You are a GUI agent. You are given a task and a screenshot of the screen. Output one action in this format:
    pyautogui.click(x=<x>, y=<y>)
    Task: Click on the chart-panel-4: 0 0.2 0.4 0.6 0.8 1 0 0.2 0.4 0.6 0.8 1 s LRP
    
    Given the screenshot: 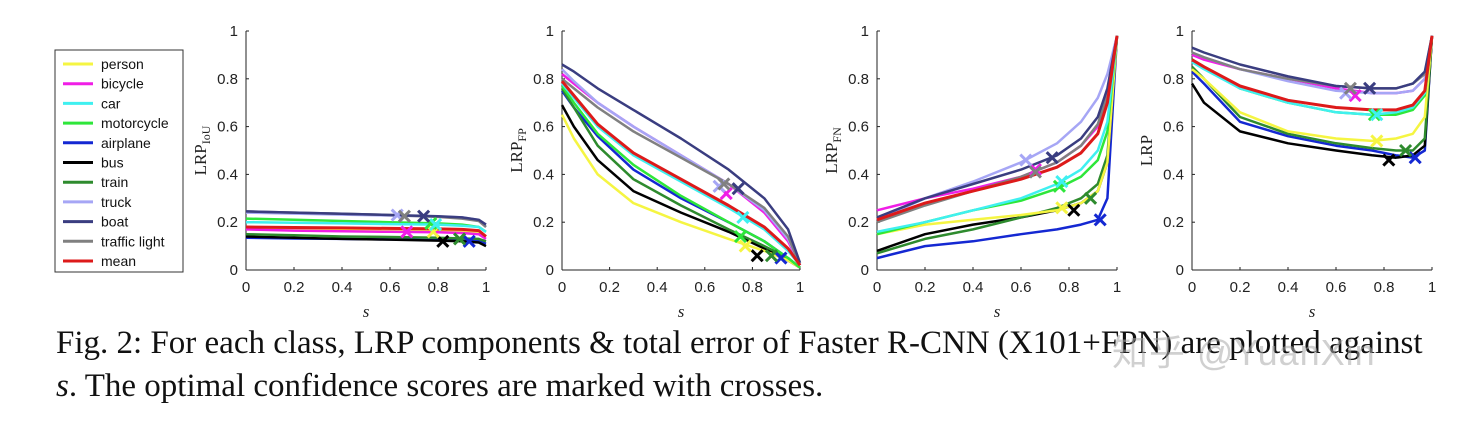 What is the action you would take?
    pyautogui.click(x=1286, y=171)
    